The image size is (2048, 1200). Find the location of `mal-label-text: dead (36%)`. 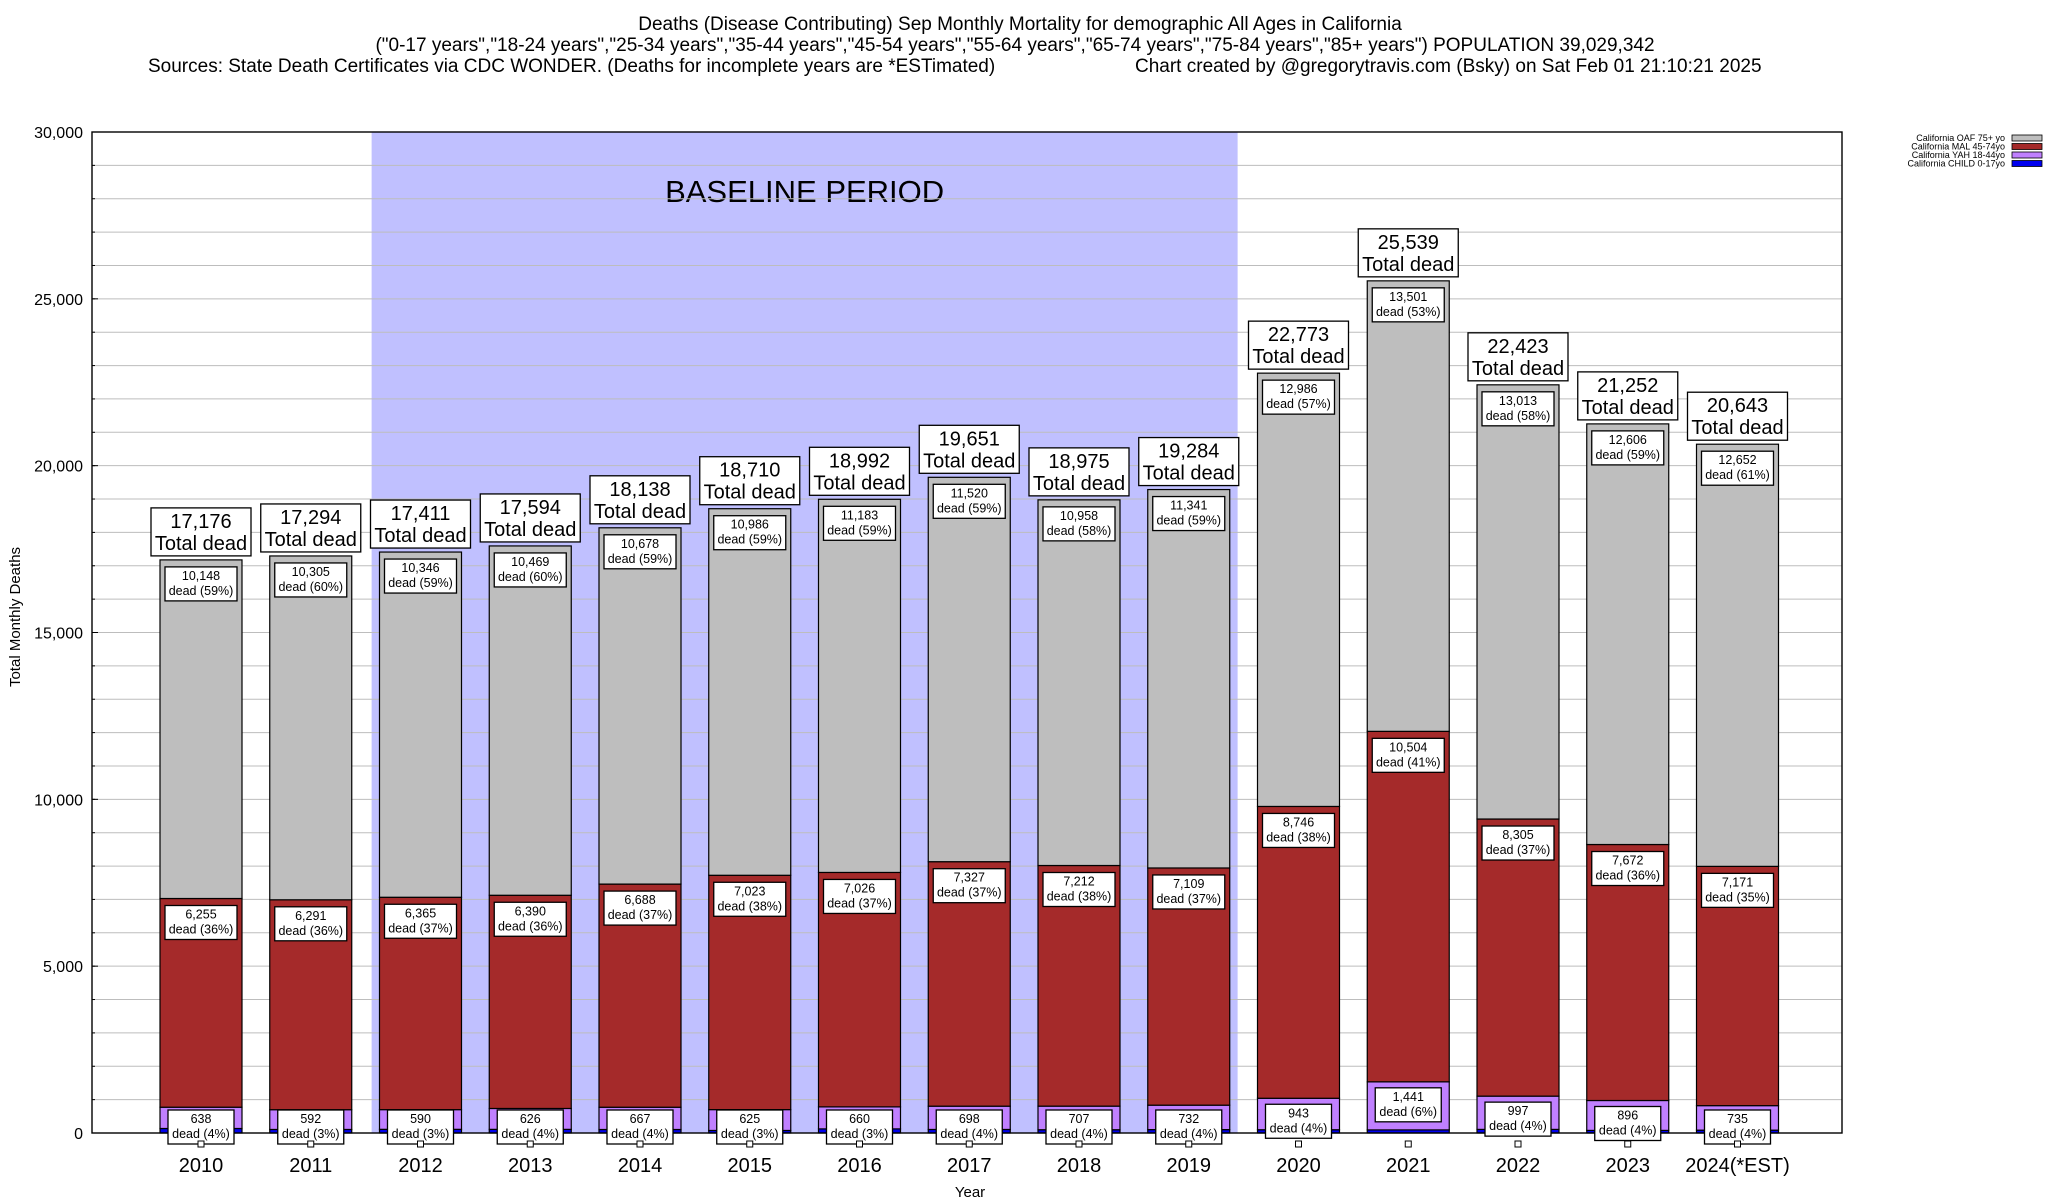

mal-label-text: dead (36%) is located at coordinates (201, 929).